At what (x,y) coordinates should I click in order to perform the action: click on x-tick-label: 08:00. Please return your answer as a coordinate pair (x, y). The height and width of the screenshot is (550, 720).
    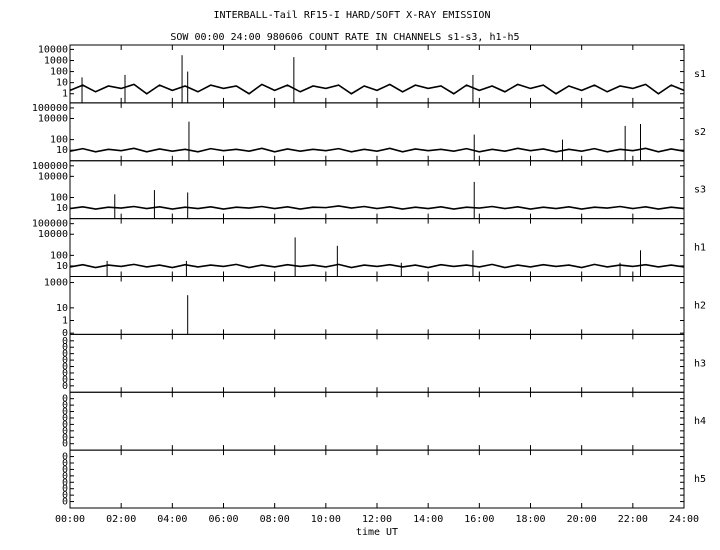
    Looking at the image, I should click on (275, 519).